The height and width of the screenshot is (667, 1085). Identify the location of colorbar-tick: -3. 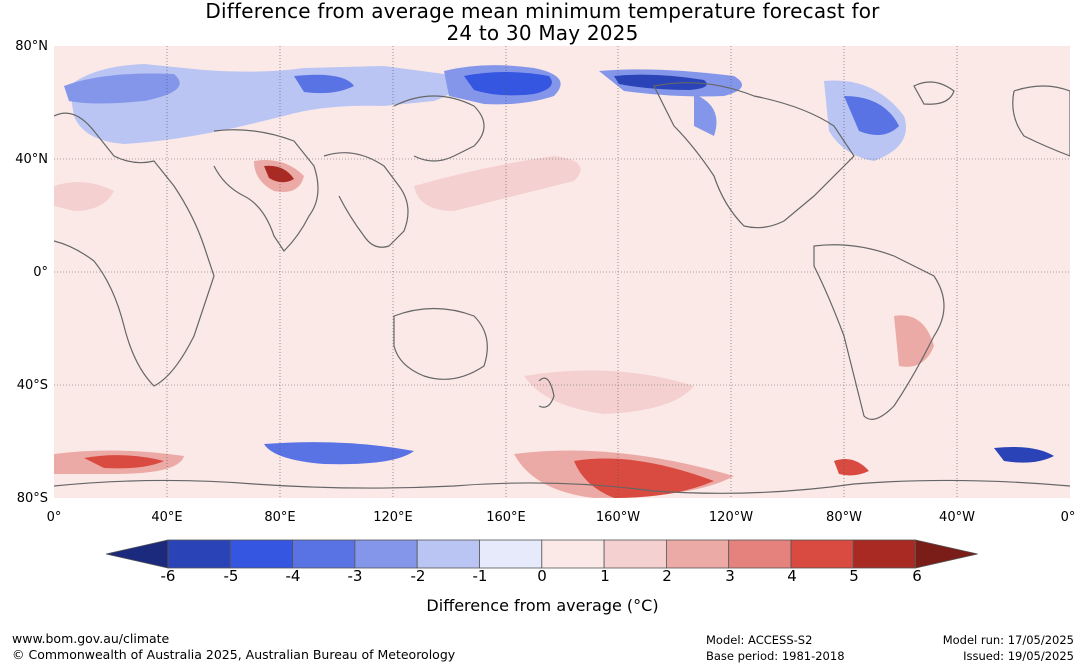
(355, 576).